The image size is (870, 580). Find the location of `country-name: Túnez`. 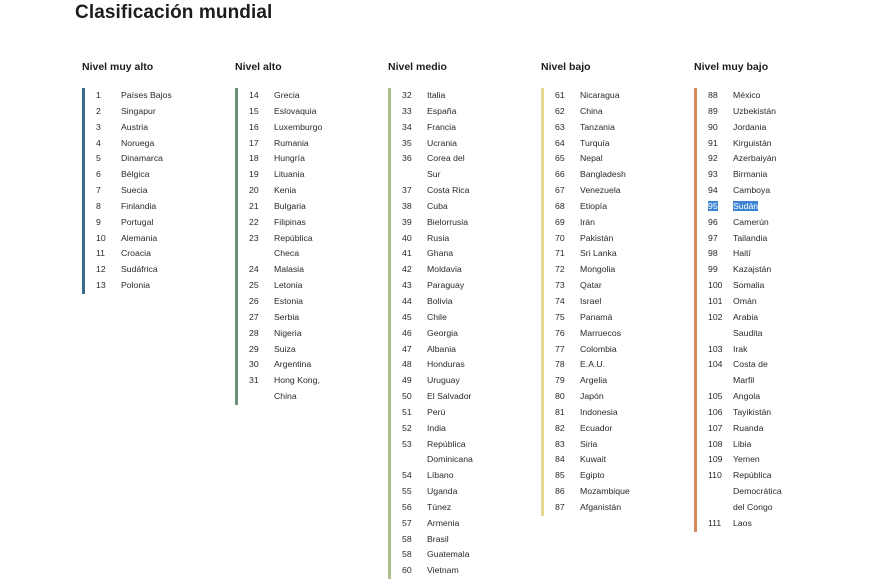

country-name: Túnez is located at coordinates (484, 508).